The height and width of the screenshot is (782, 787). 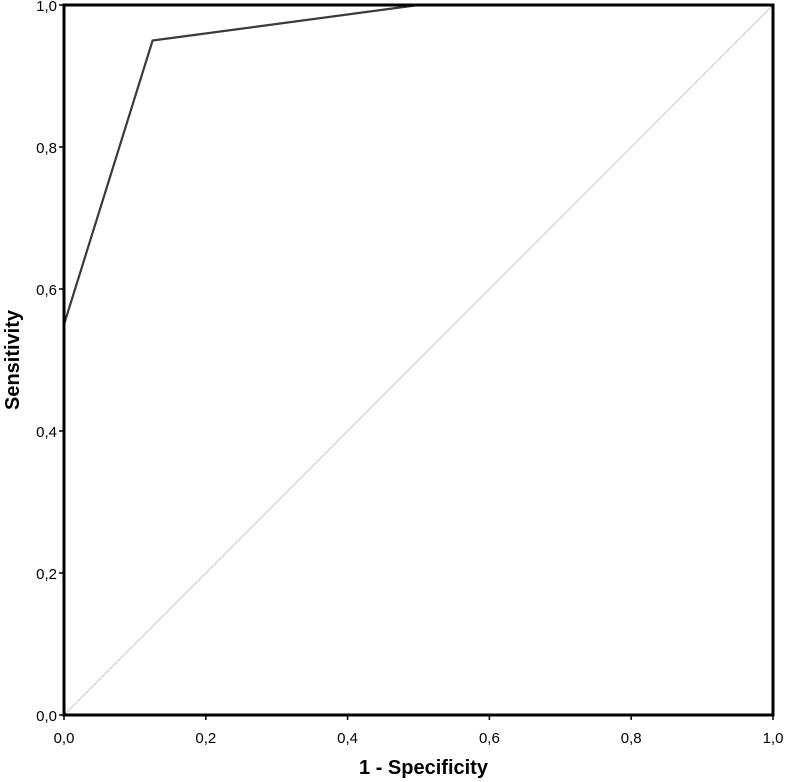 What do you see at coordinates (46, 7) in the screenshot?
I see `y-tick-label: 1,0` at bounding box center [46, 7].